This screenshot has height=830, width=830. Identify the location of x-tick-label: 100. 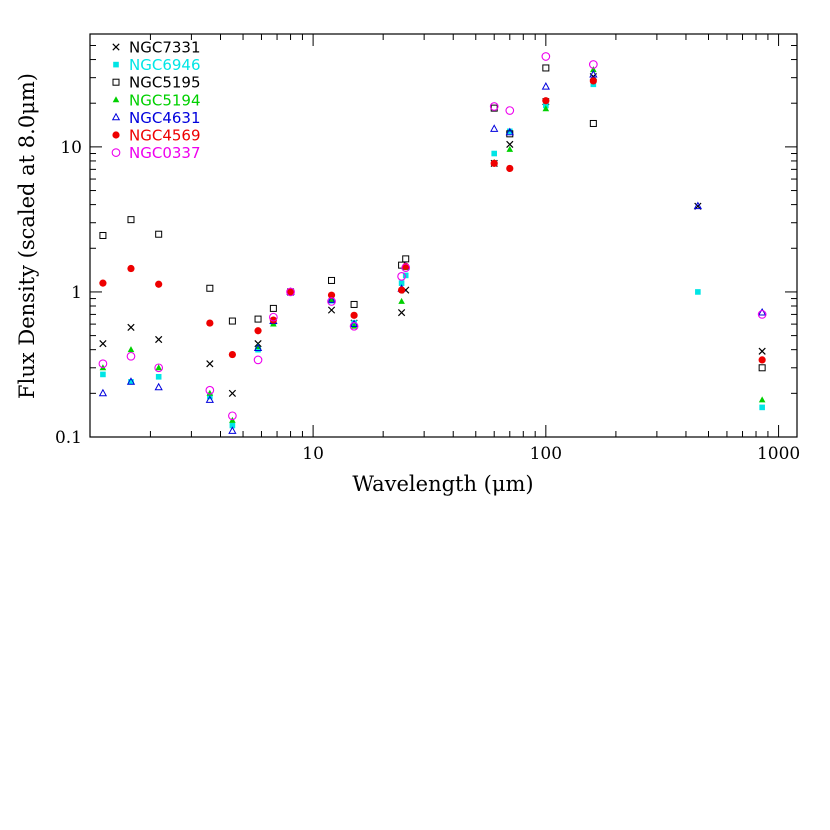
(546, 454).